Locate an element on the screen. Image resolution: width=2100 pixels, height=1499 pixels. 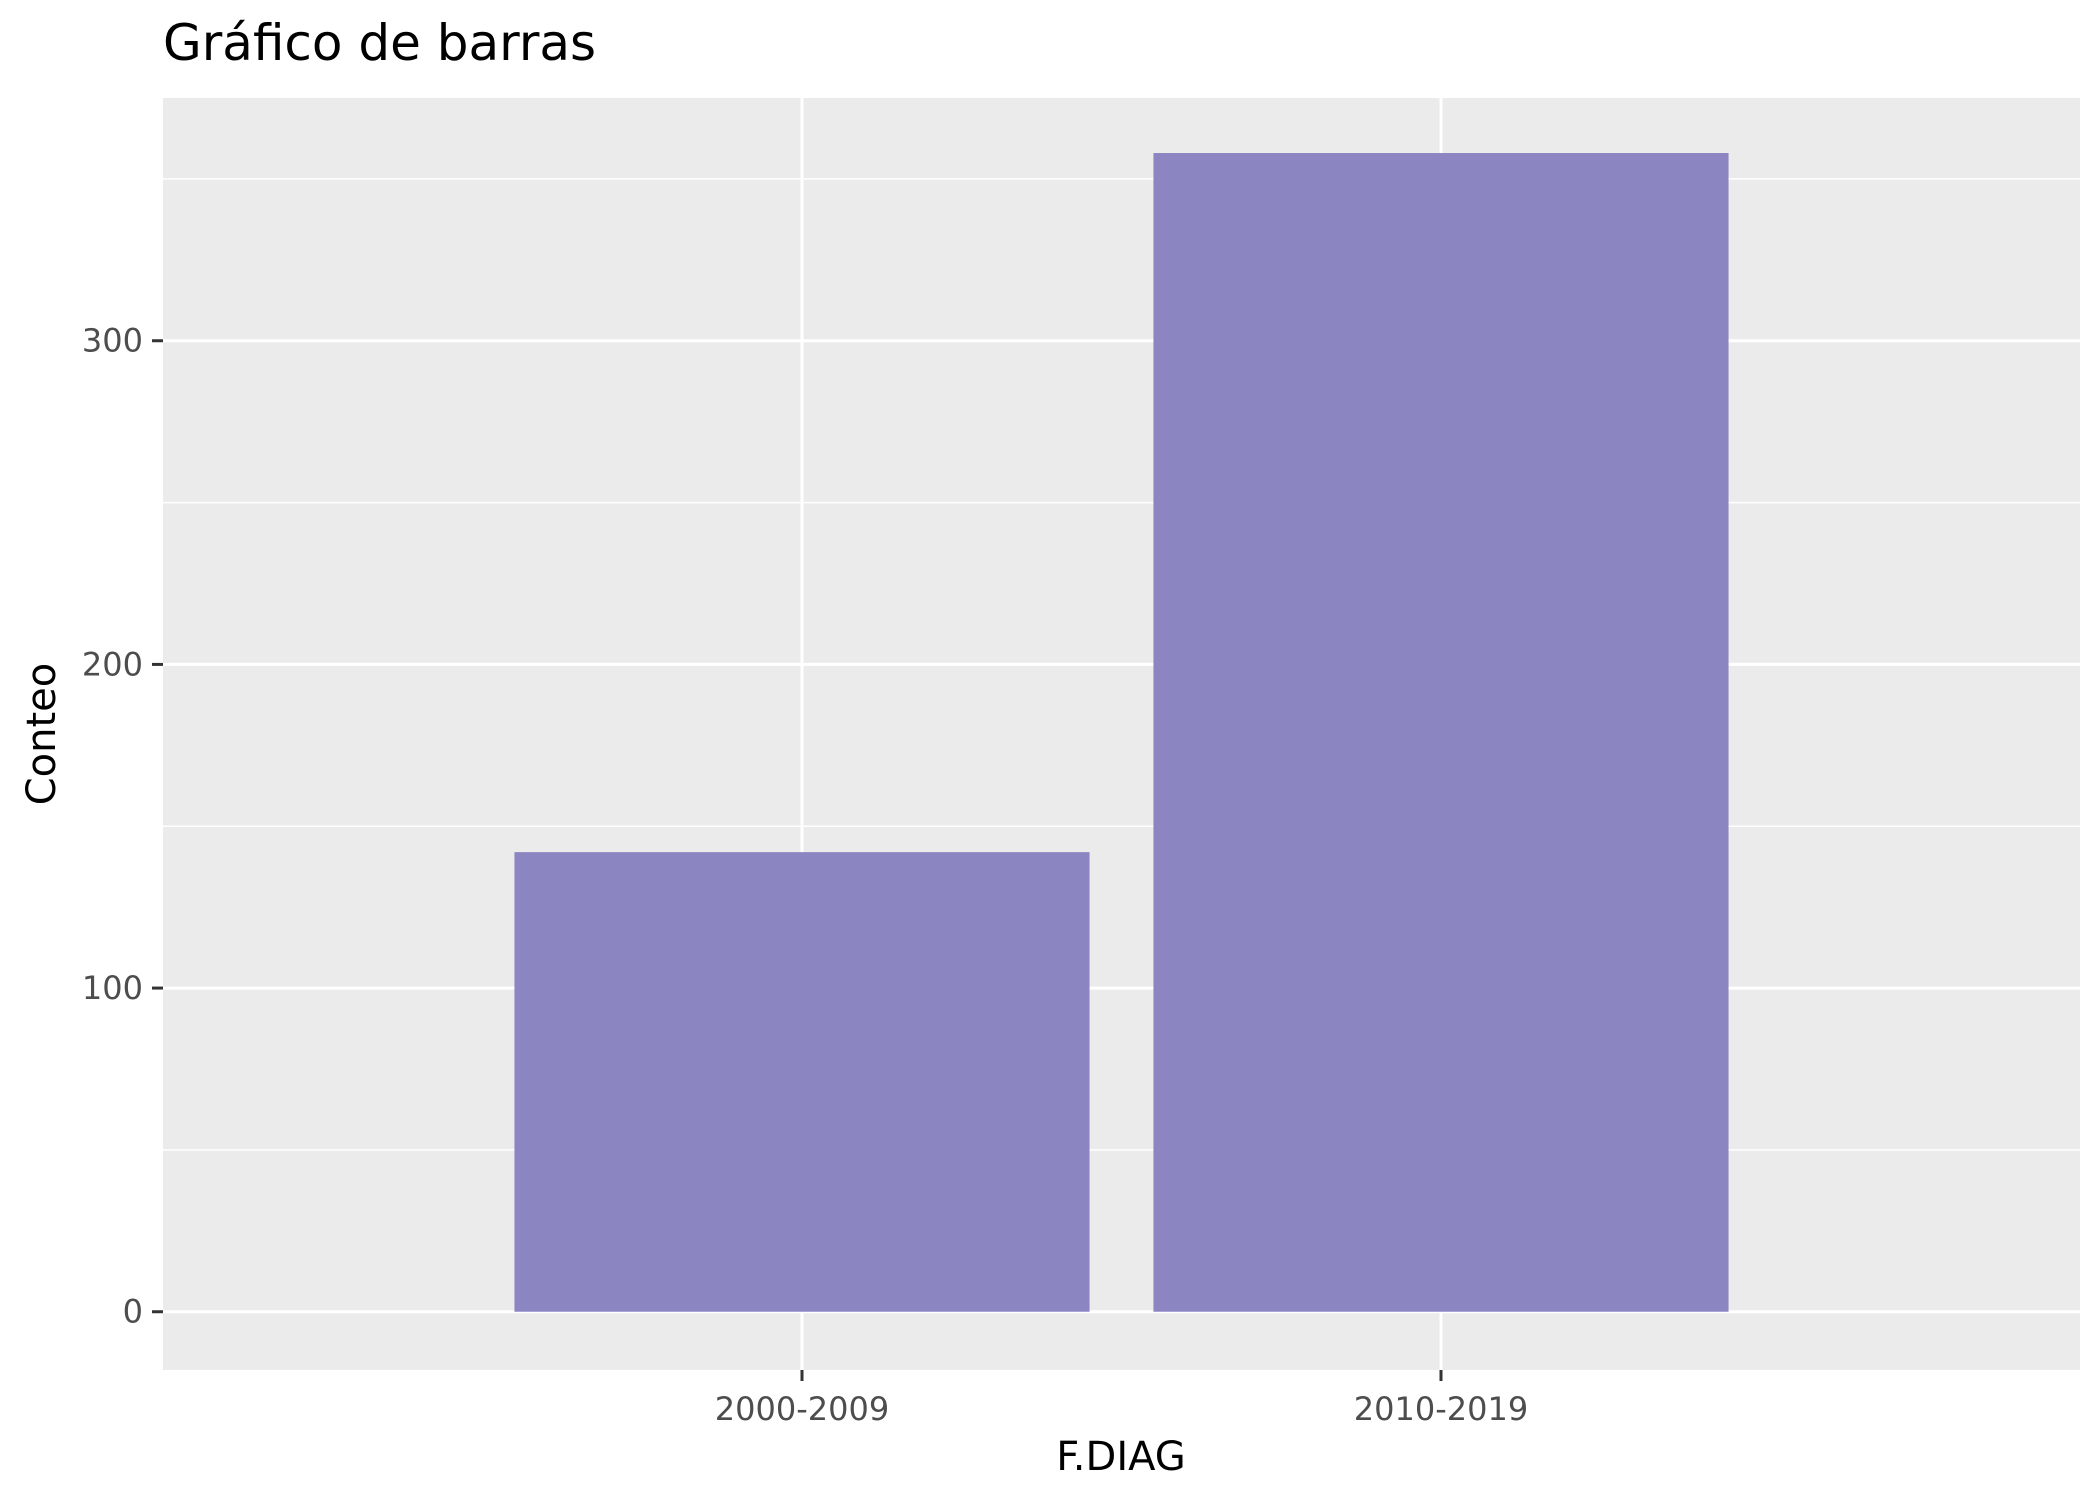
y-tick-label: 100 is located at coordinates (112, 988).